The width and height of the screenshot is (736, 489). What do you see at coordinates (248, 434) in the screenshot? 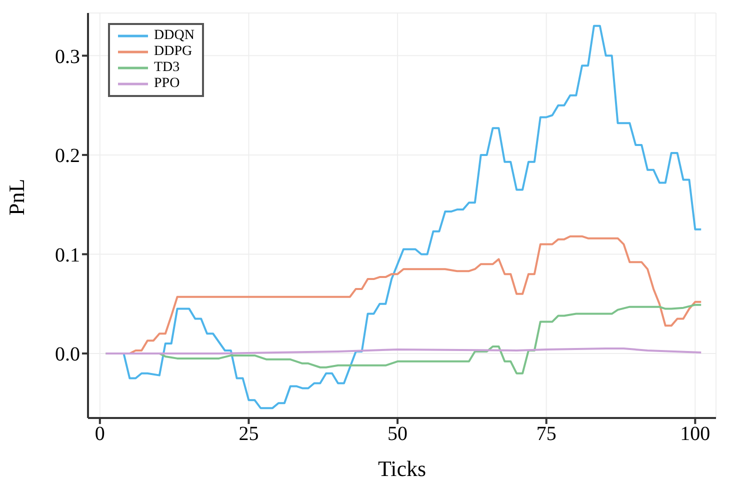
I see `x-tick-label: 25` at bounding box center [248, 434].